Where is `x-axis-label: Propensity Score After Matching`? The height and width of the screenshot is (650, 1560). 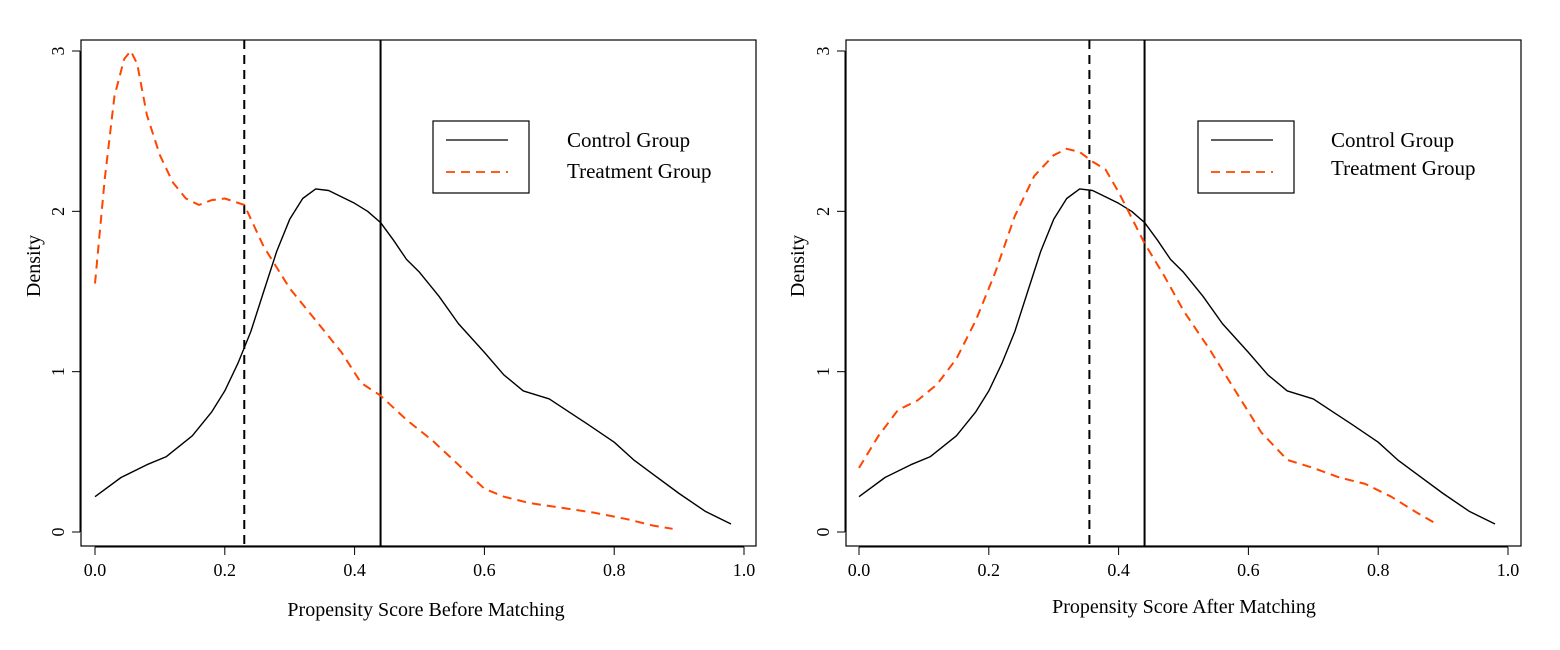 x-axis-label: Propensity Score After Matching is located at coordinates (1184, 607).